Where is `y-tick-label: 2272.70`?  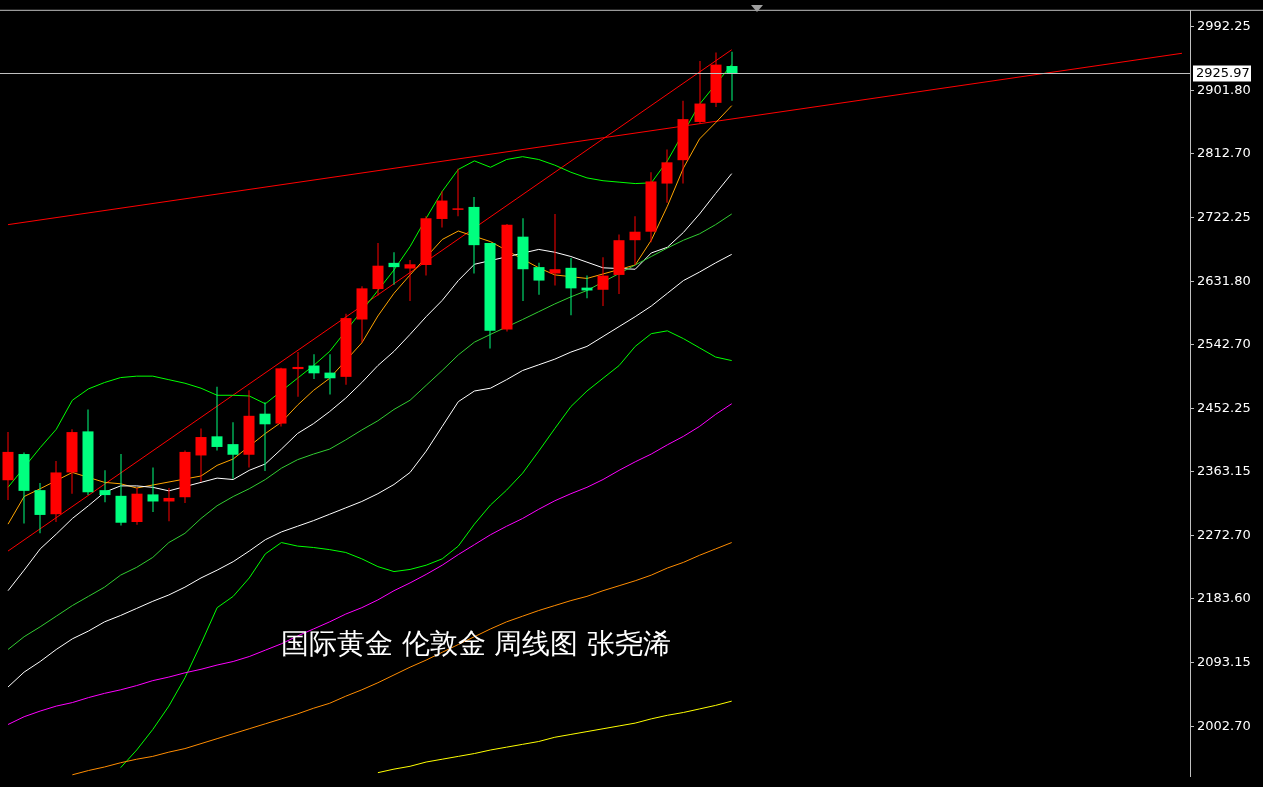
y-tick-label: 2272.70 is located at coordinates (1224, 535).